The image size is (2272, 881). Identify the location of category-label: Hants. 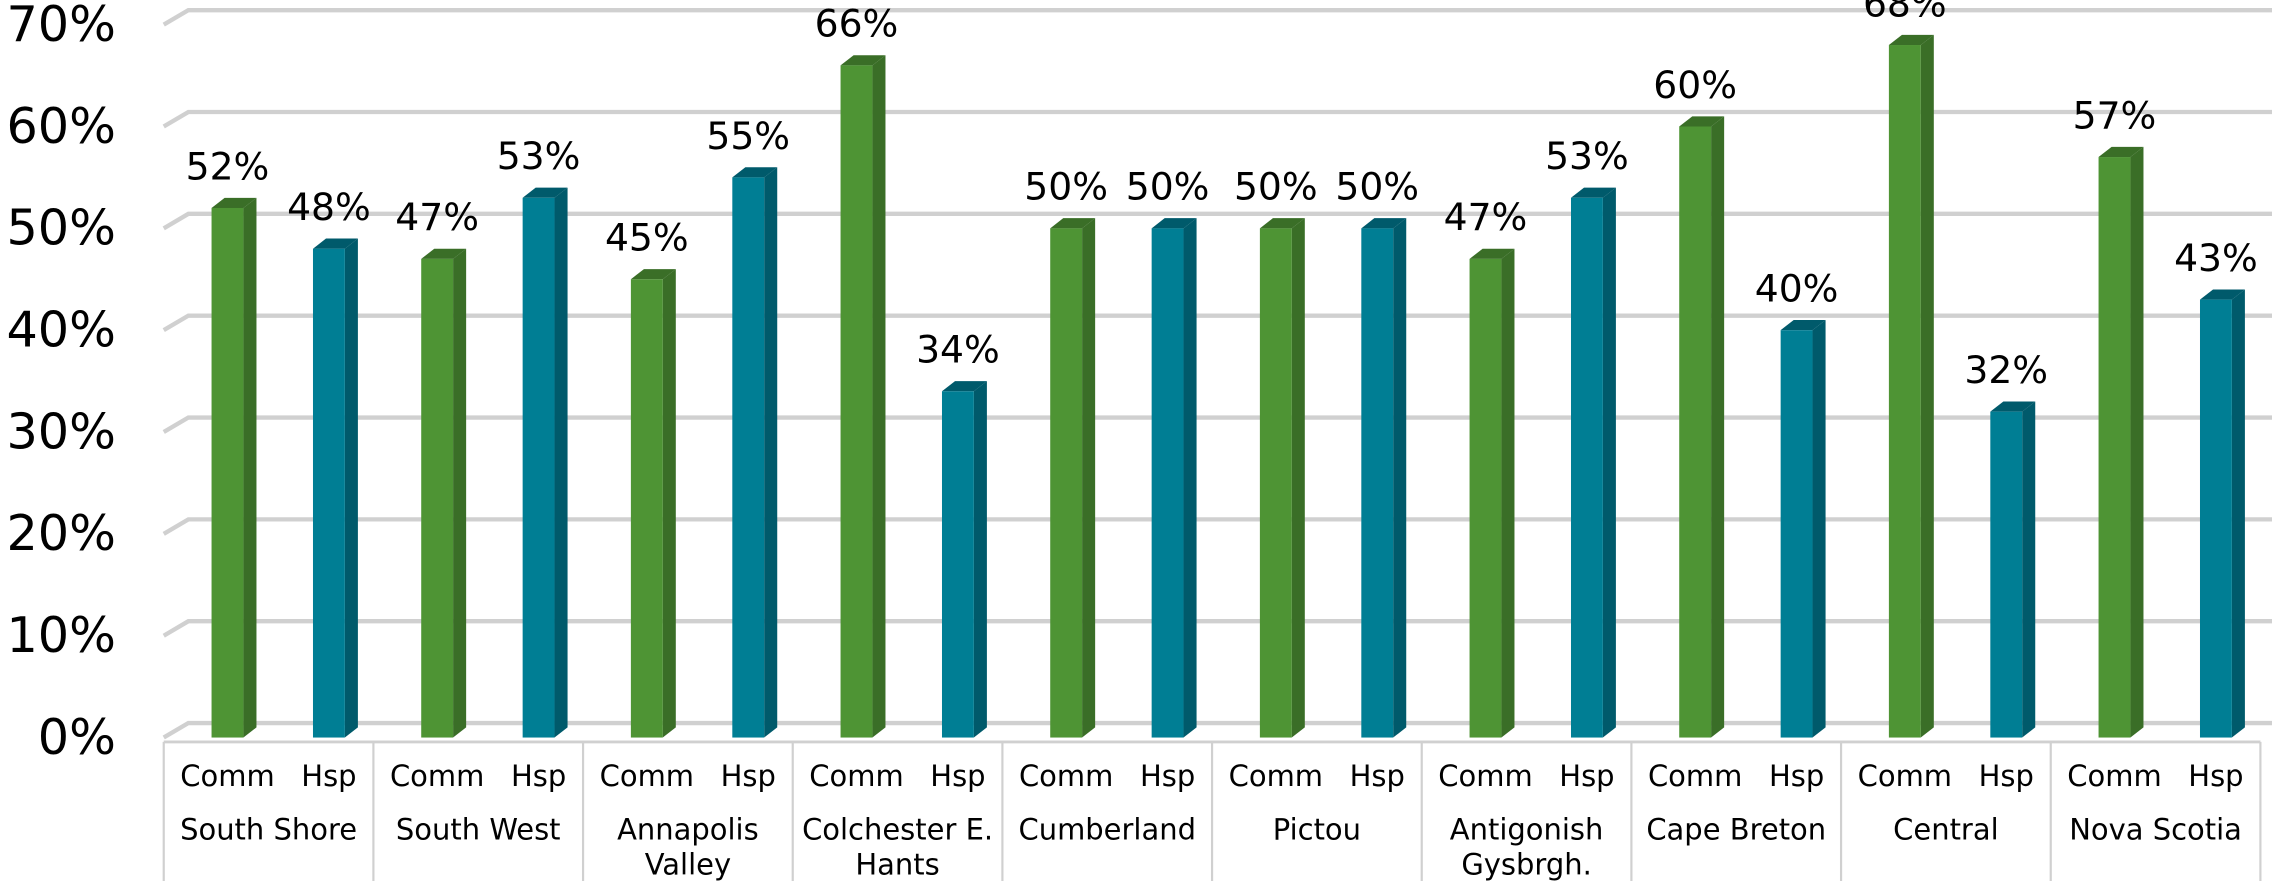
(897, 864).